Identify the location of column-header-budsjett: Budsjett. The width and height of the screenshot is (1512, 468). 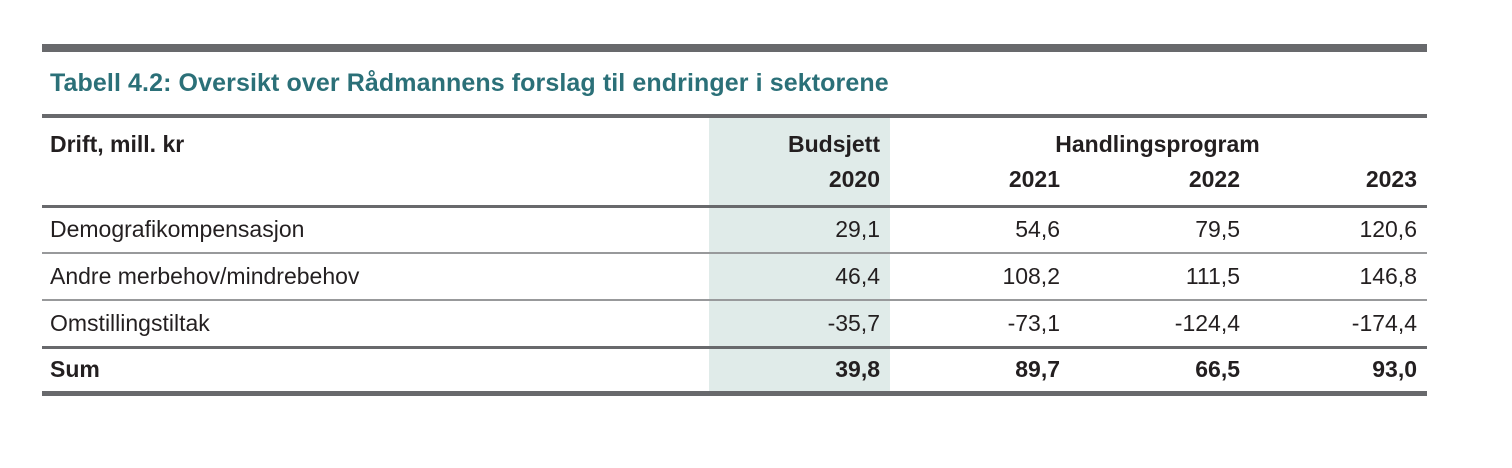
(799, 139).